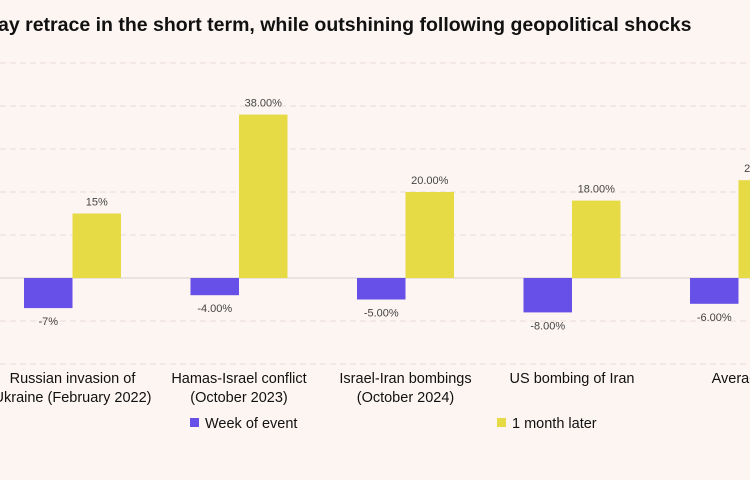 This screenshot has height=480, width=750. What do you see at coordinates (48, 322) in the screenshot?
I see `data-label: -7%` at bounding box center [48, 322].